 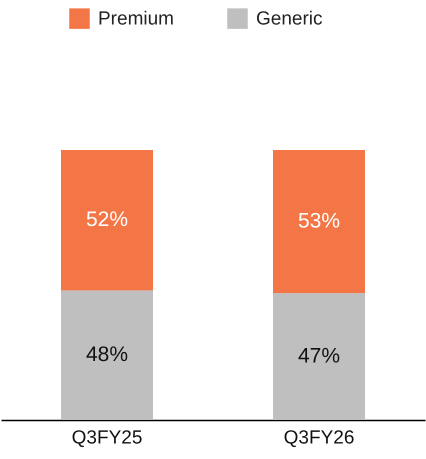 What do you see at coordinates (319, 438) in the screenshot?
I see `x-tick-label: Q3FY26` at bounding box center [319, 438].